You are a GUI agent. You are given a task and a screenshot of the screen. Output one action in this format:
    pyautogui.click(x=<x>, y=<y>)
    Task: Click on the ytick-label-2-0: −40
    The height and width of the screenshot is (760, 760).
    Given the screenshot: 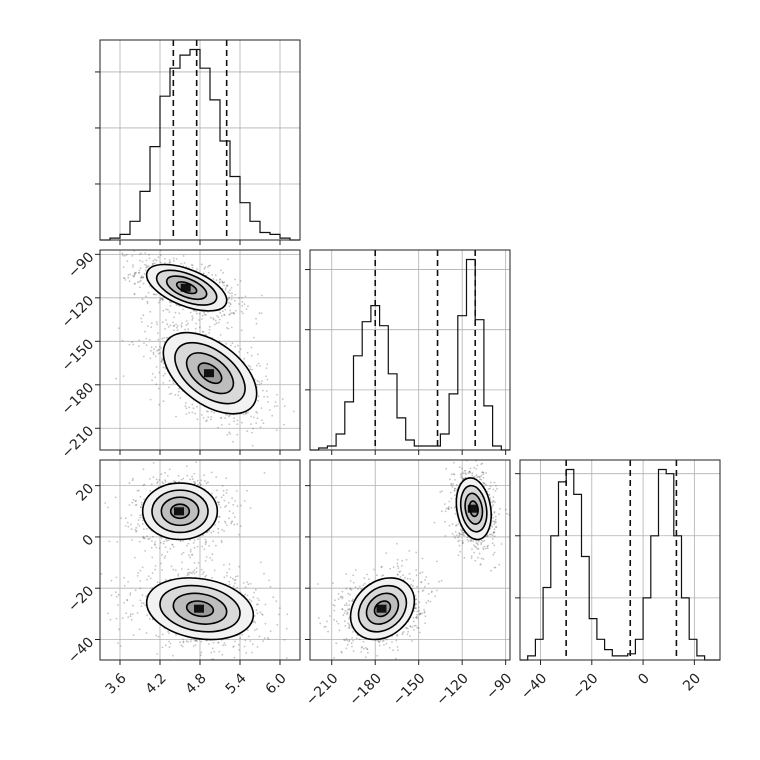 What is the action you would take?
    pyautogui.click(x=81, y=650)
    